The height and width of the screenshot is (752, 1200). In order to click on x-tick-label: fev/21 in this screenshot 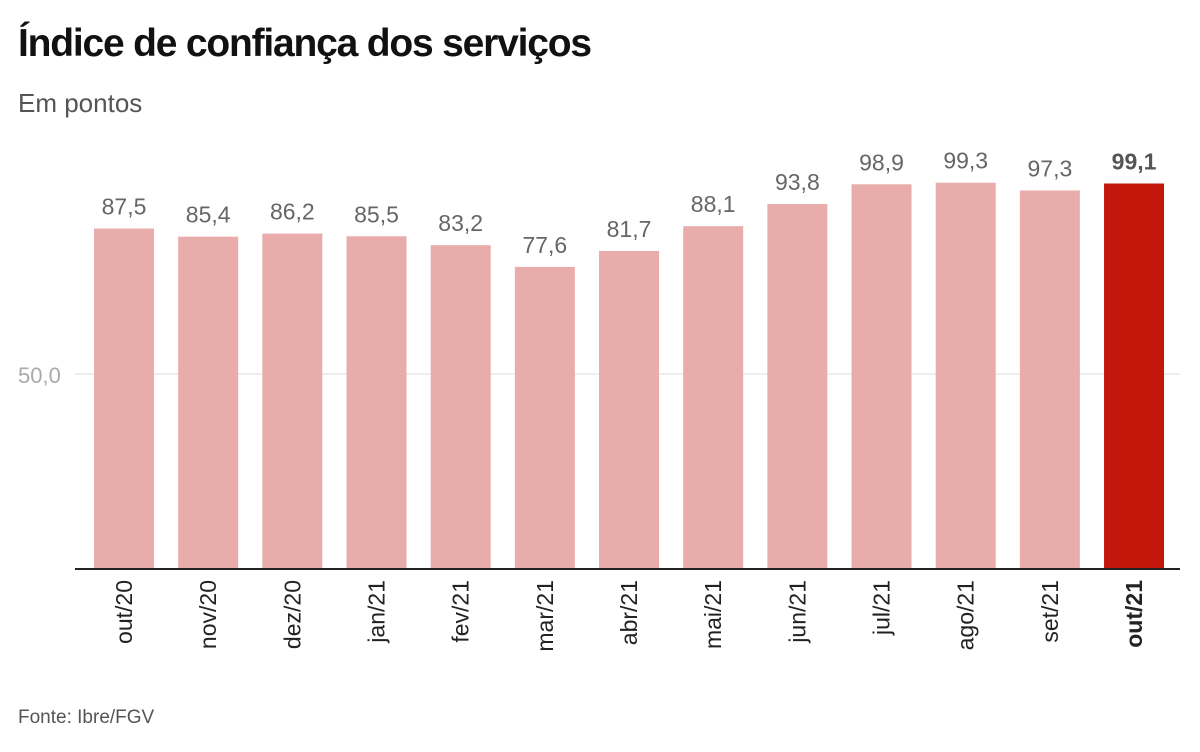, I will do `click(461, 611)`.